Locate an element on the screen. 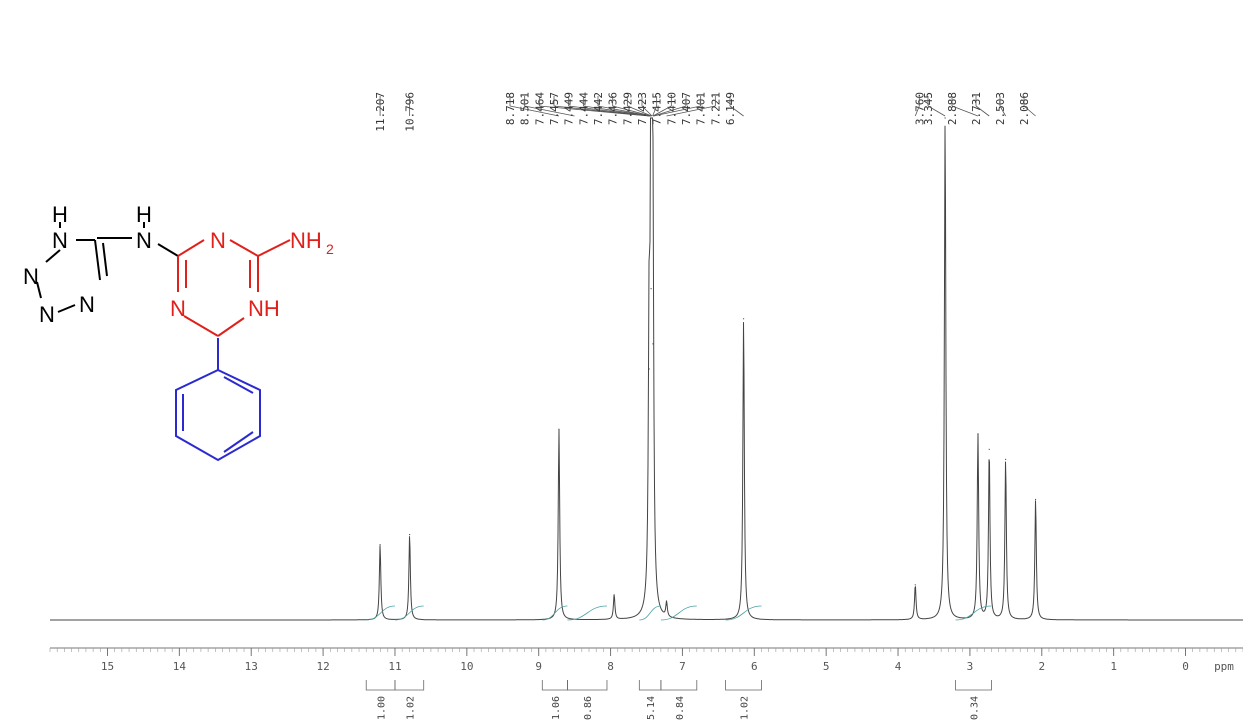  peak-shift-label: 6.149 is located at coordinates (730, 108).